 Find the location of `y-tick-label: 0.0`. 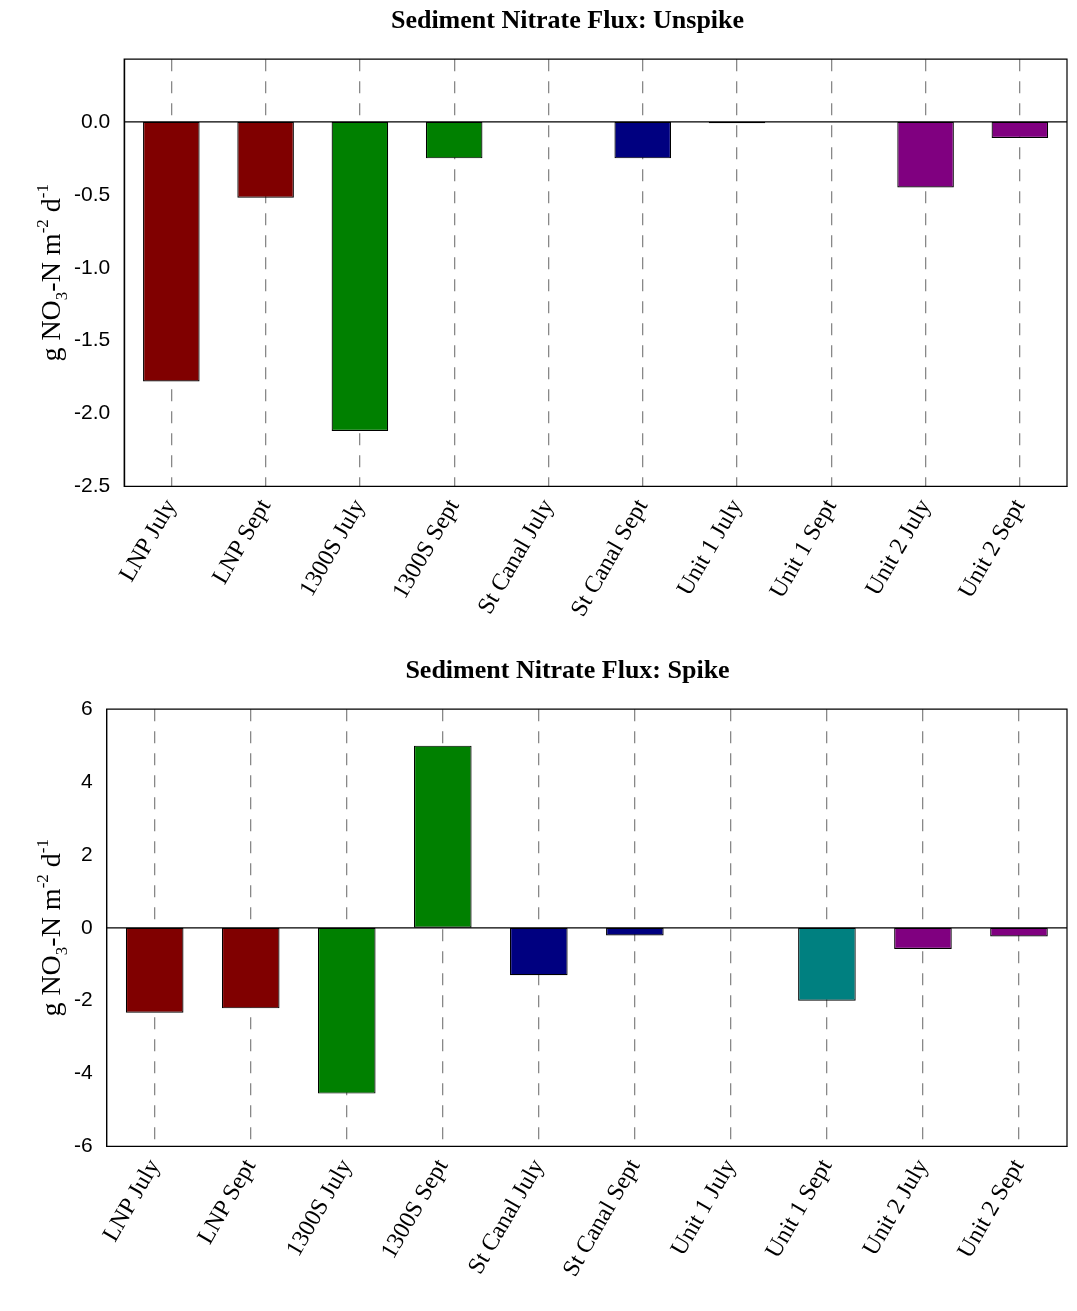

y-tick-label: 0.0 is located at coordinates (95, 120).